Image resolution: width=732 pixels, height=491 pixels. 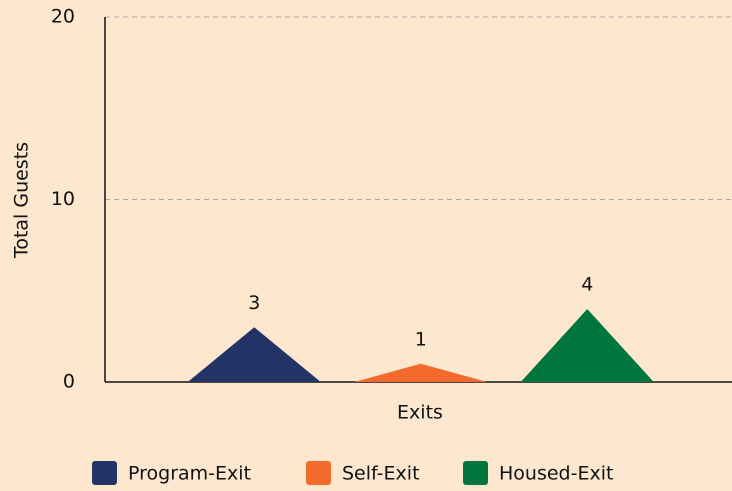 What do you see at coordinates (63, 199) in the screenshot?
I see `y-tick-label: 10` at bounding box center [63, 199].